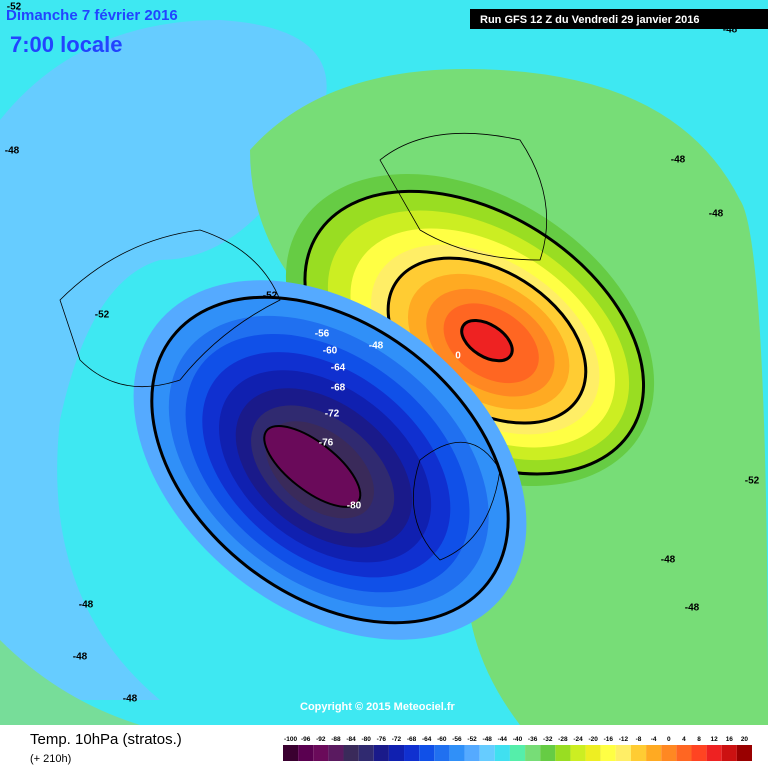  I want to click on field-title: Temp. 10hPa (stratos.), so click(106, 739).